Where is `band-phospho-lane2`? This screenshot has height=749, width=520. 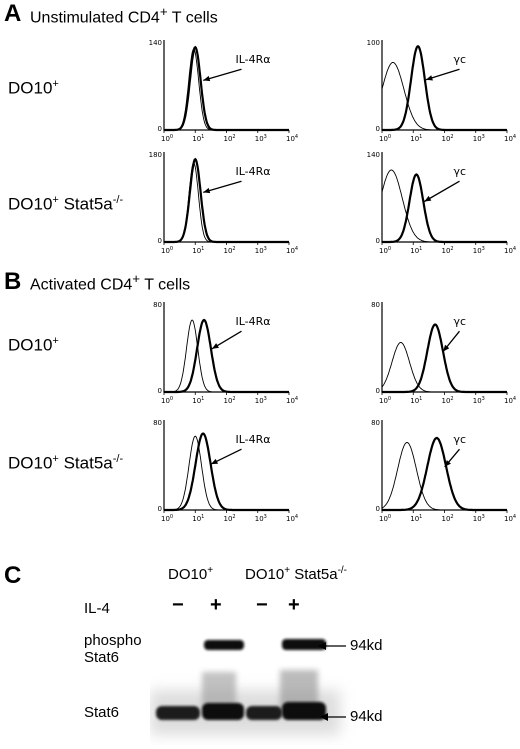
band-phospho-lane2 is located at coordinates (224, 645).